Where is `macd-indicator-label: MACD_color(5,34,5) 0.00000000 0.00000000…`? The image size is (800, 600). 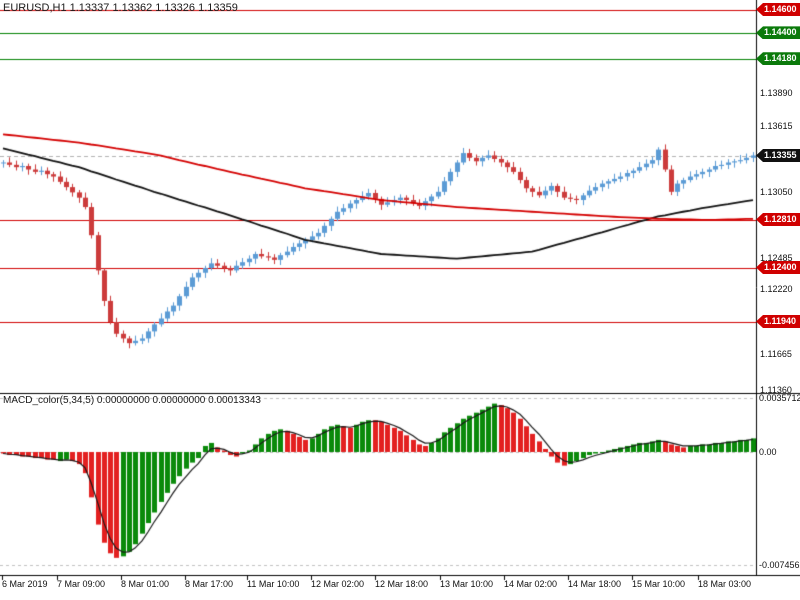
macd-indicator-label: MACD_color(5,34,5) 0.00000000 0.00000000… is located at coordinates (132, 400).